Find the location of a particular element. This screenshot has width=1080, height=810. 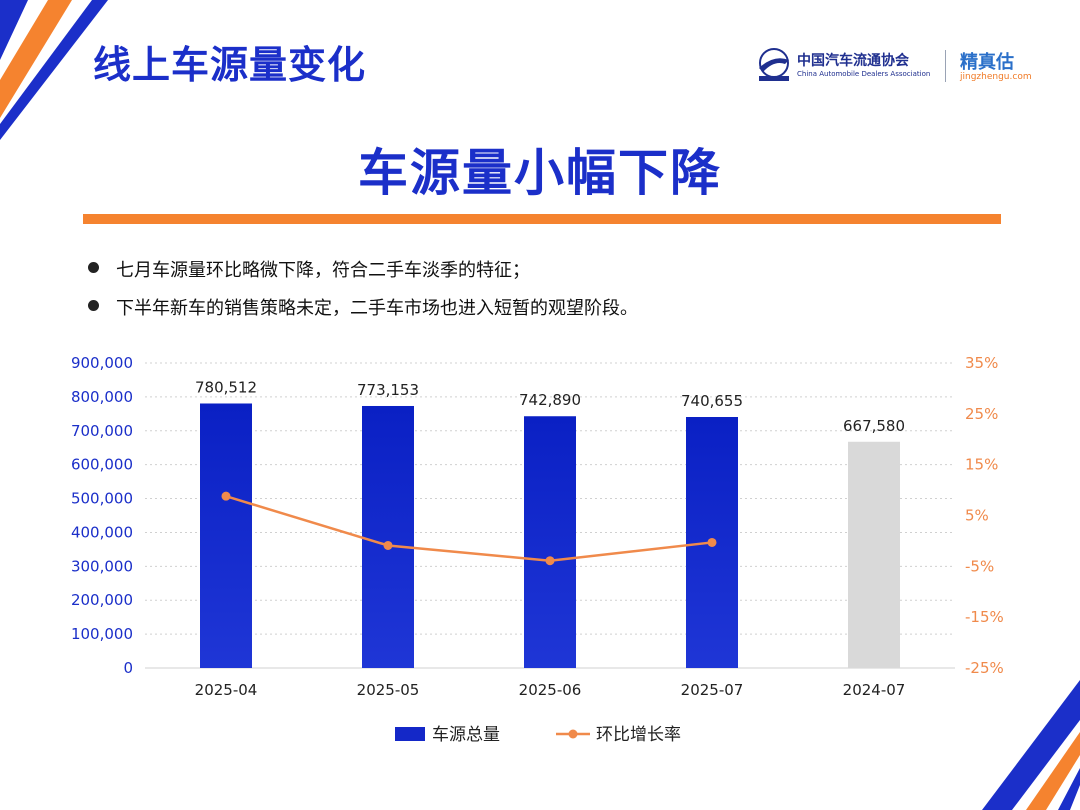

y-right-tick-label: 15% is located at coordinates (981, 465).